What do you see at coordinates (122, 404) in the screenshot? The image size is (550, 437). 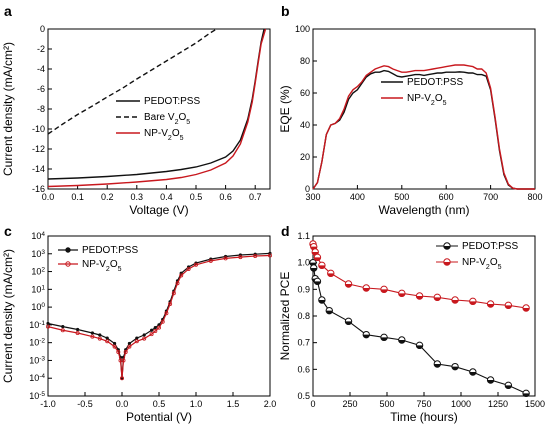 I see `x-tick-label-c: 0.0` at bounding box center [122, 404].